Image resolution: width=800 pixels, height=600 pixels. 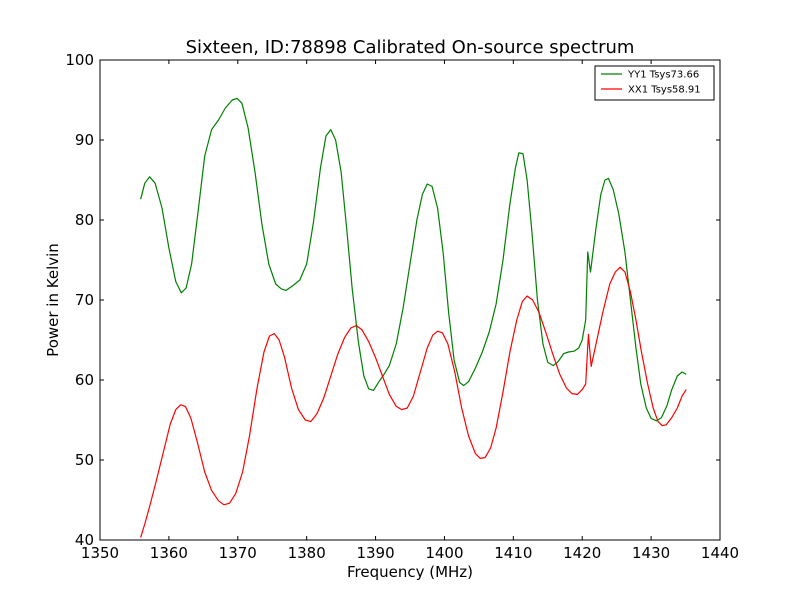 I want to click on legend-label-yy1: YY1 Tsys73.66, so click(x=663, y=75).